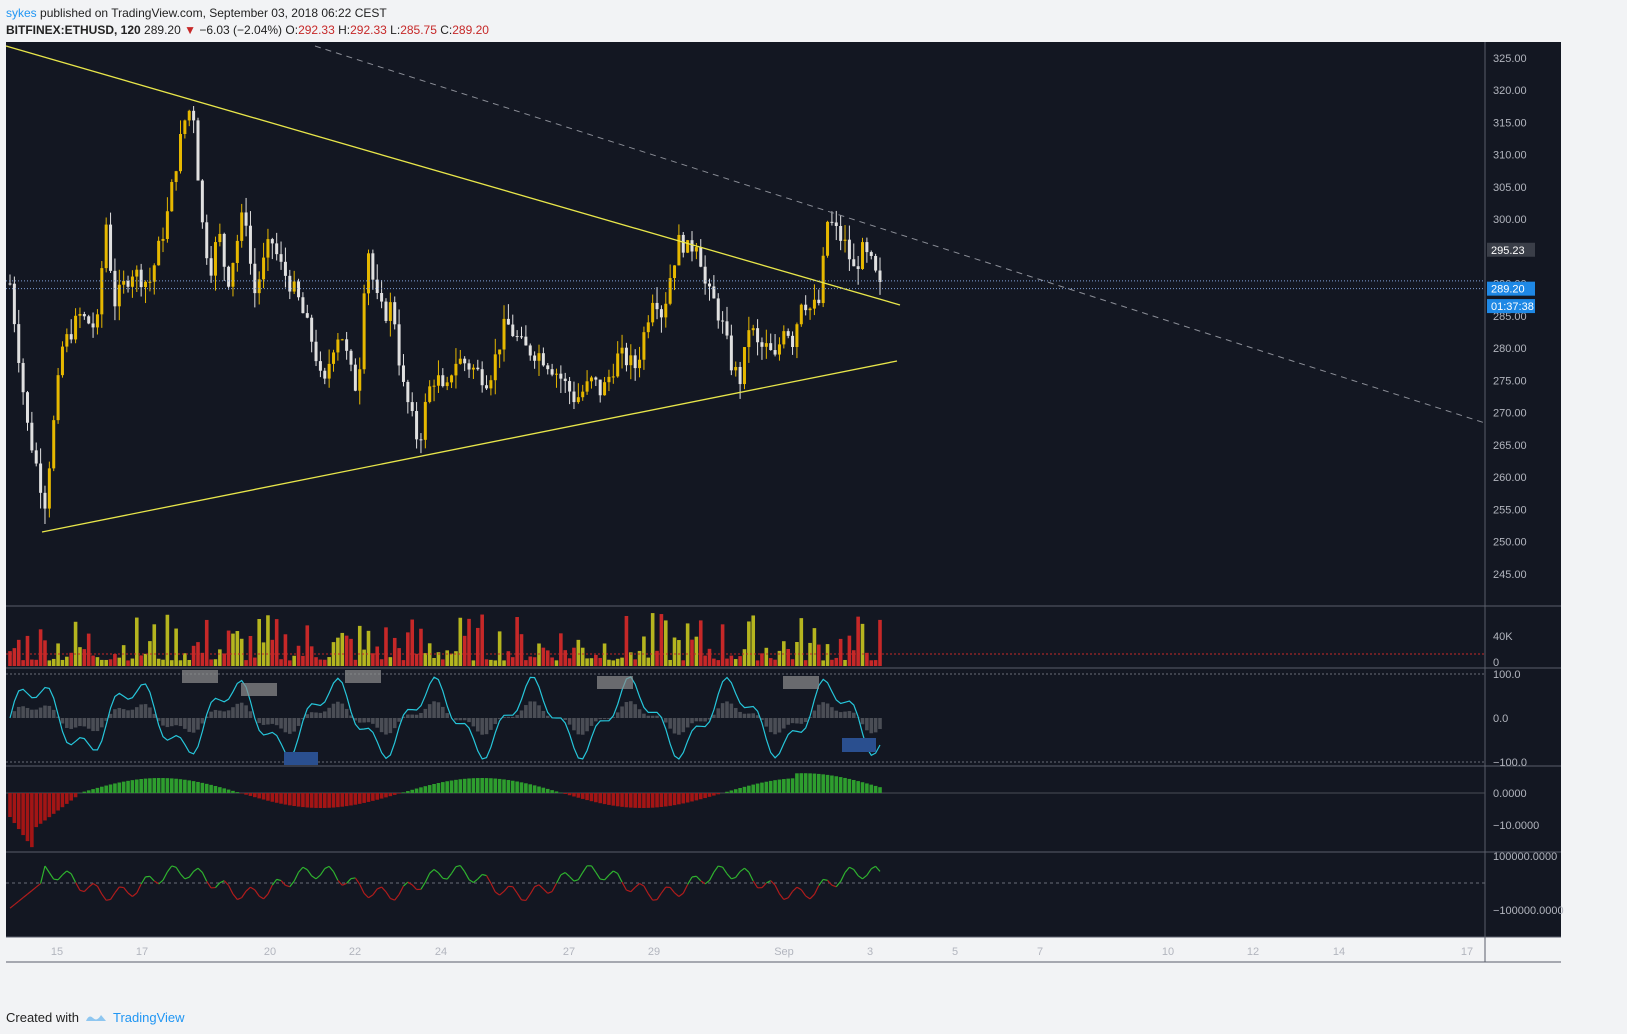 This screenshot has width=1627, height=1034. What do you see at coordinates (1511, 288) in the screenshot?
I see `price-label-box` at bounding box center [1511, 288].